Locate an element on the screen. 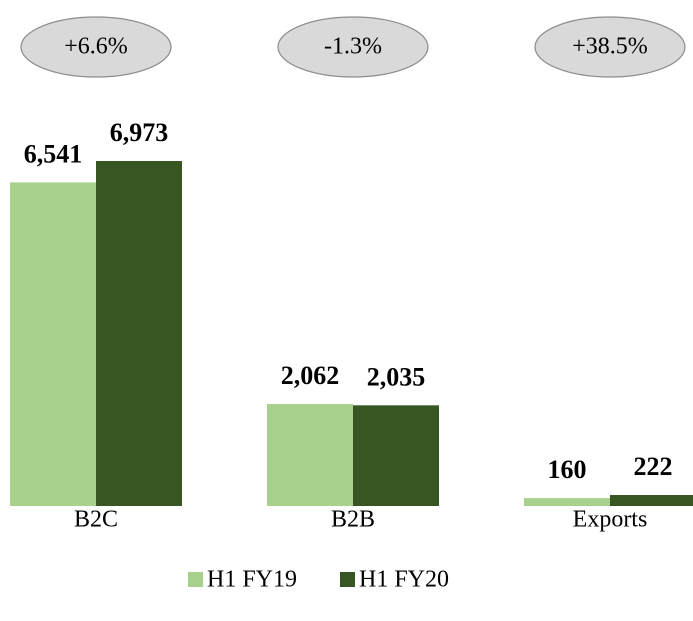  data-label: 2,062 is located at coordinates (310, 375).